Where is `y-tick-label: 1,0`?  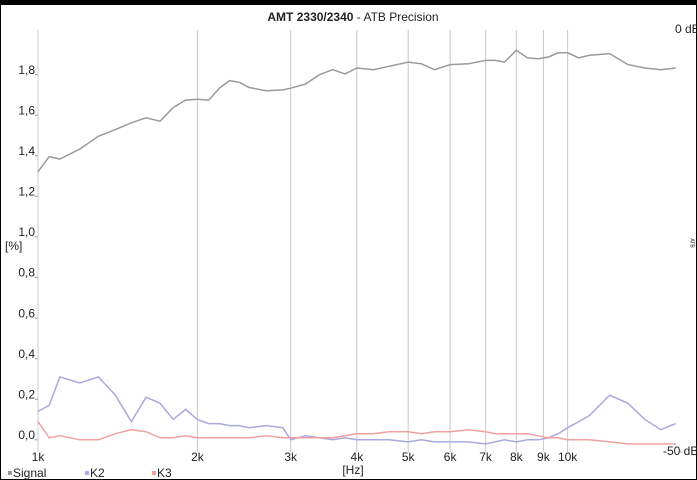
y-tick-label: 1,0 is located at coordinates (26, 232).